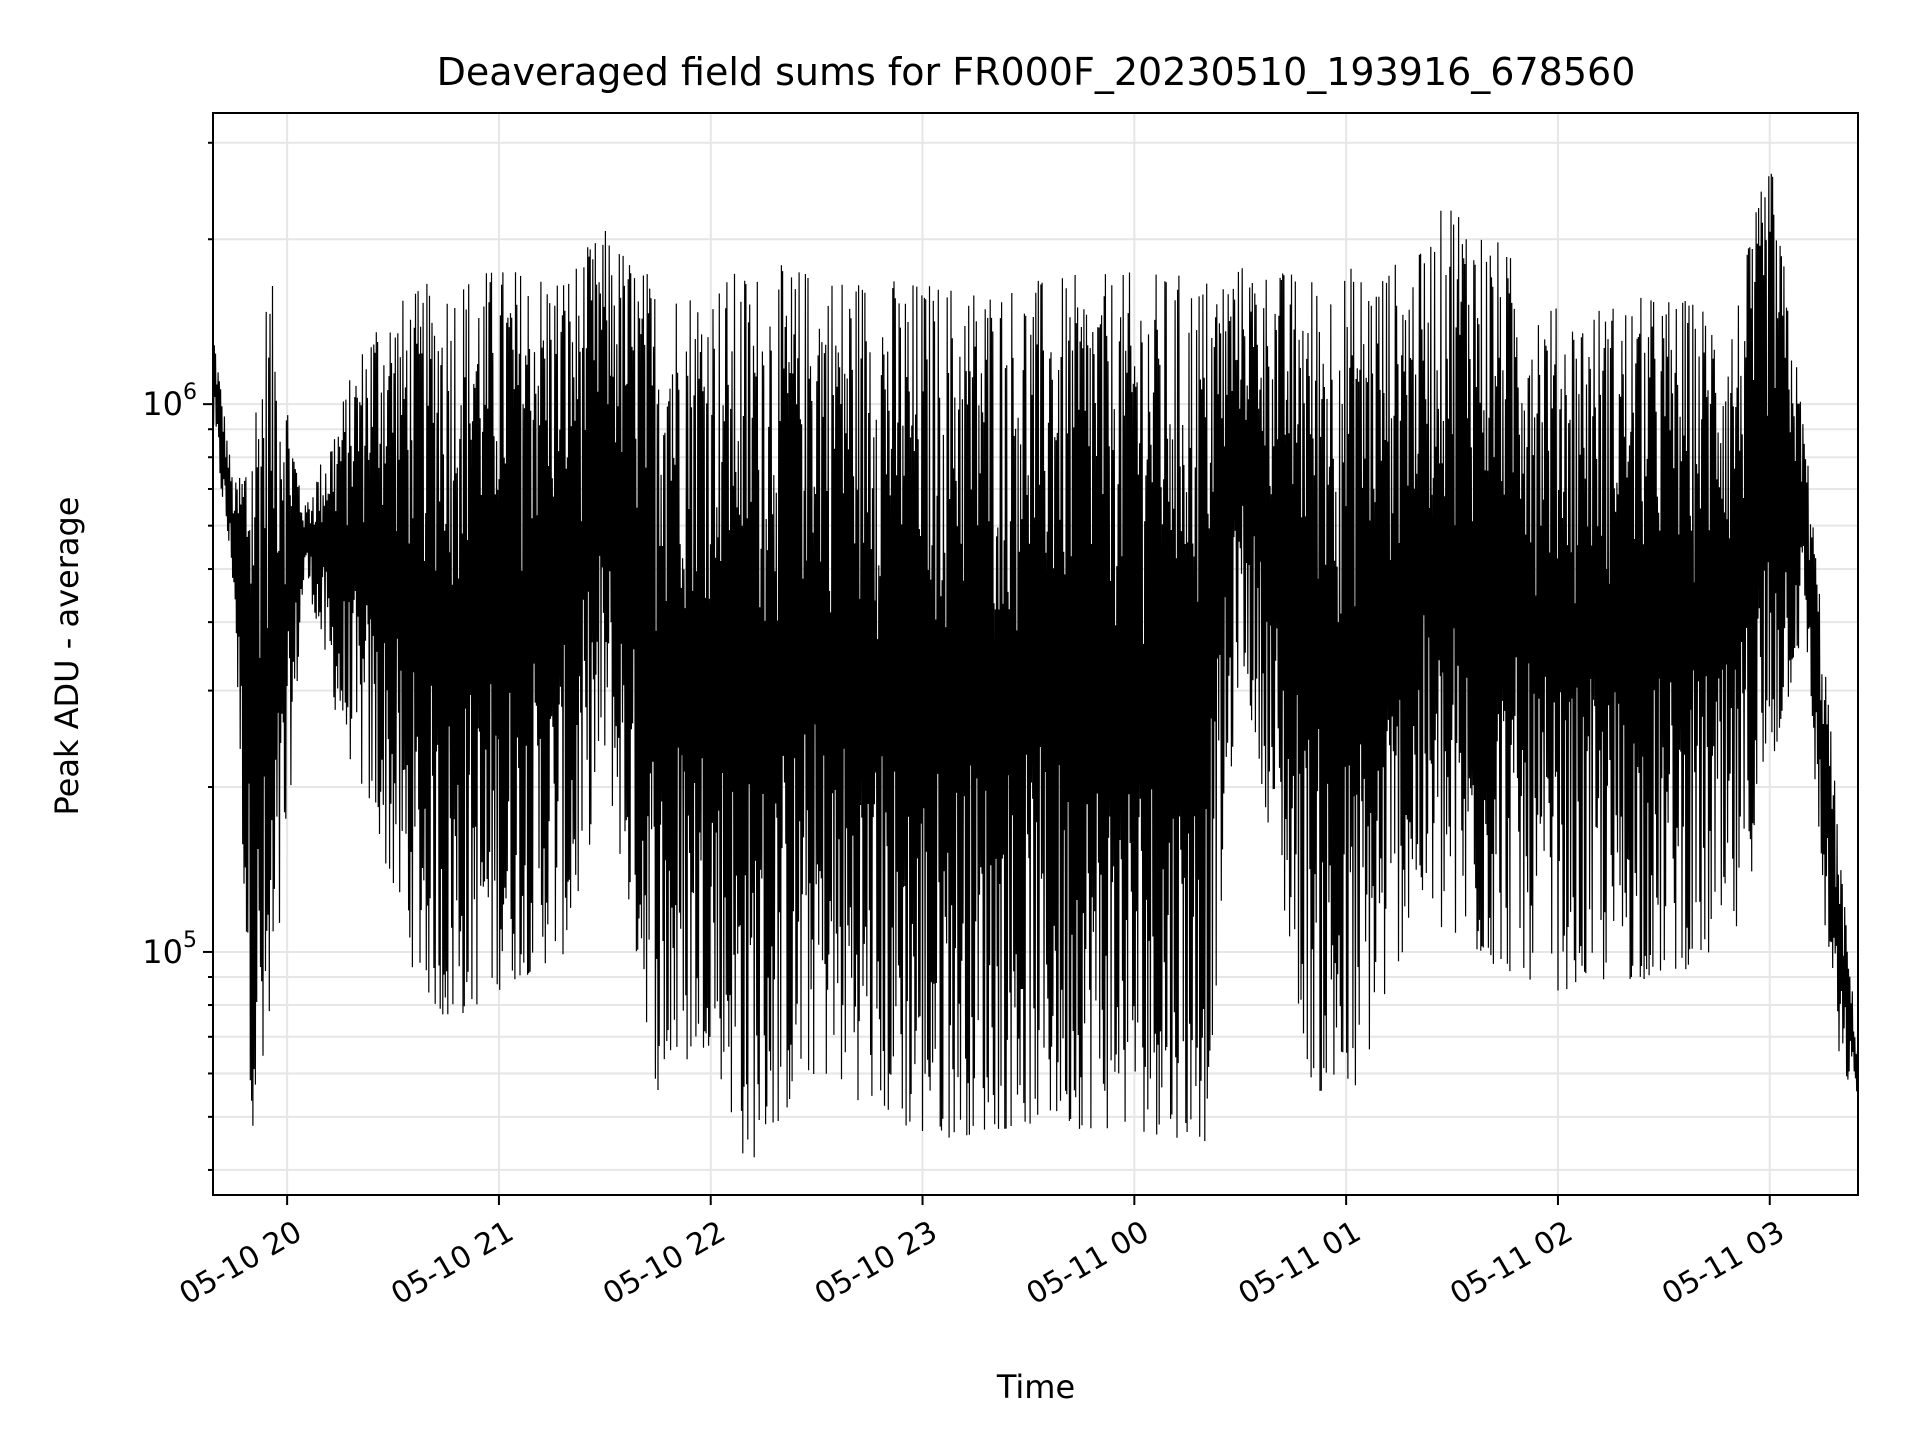  I want to click on x-tick-label: 05-10 22, so click(664, 1263).